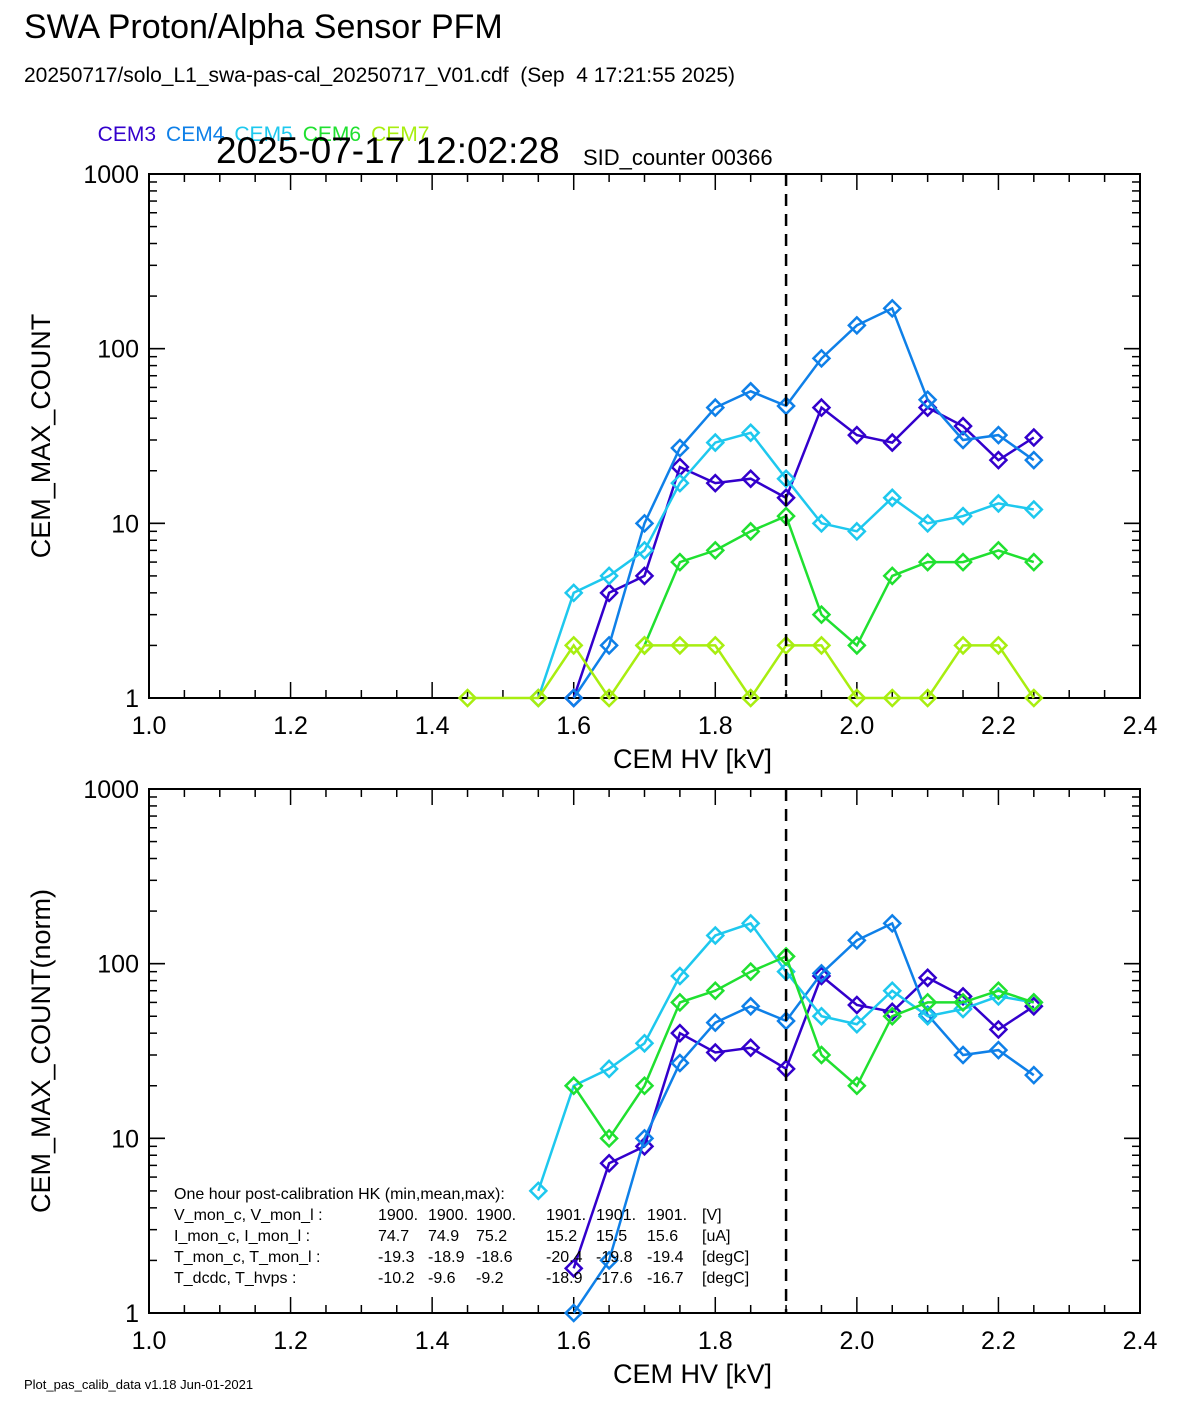 Image resolution: width=1201 pixels, height=1411 pixels. Describe the element at coordinates (432, 726) in the screenshot. I see `x-tick-label: 1.4` at that location.